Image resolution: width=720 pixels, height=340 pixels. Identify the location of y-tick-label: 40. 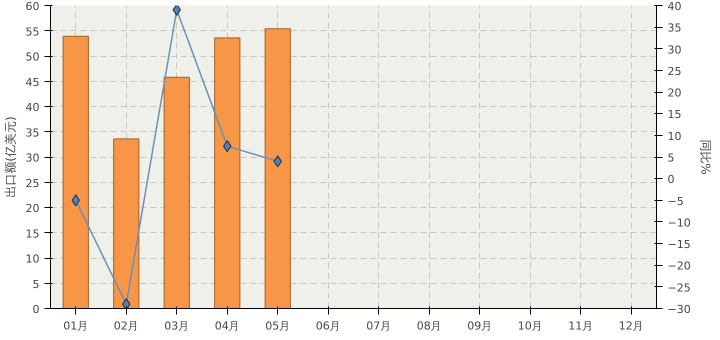
(33, 107).